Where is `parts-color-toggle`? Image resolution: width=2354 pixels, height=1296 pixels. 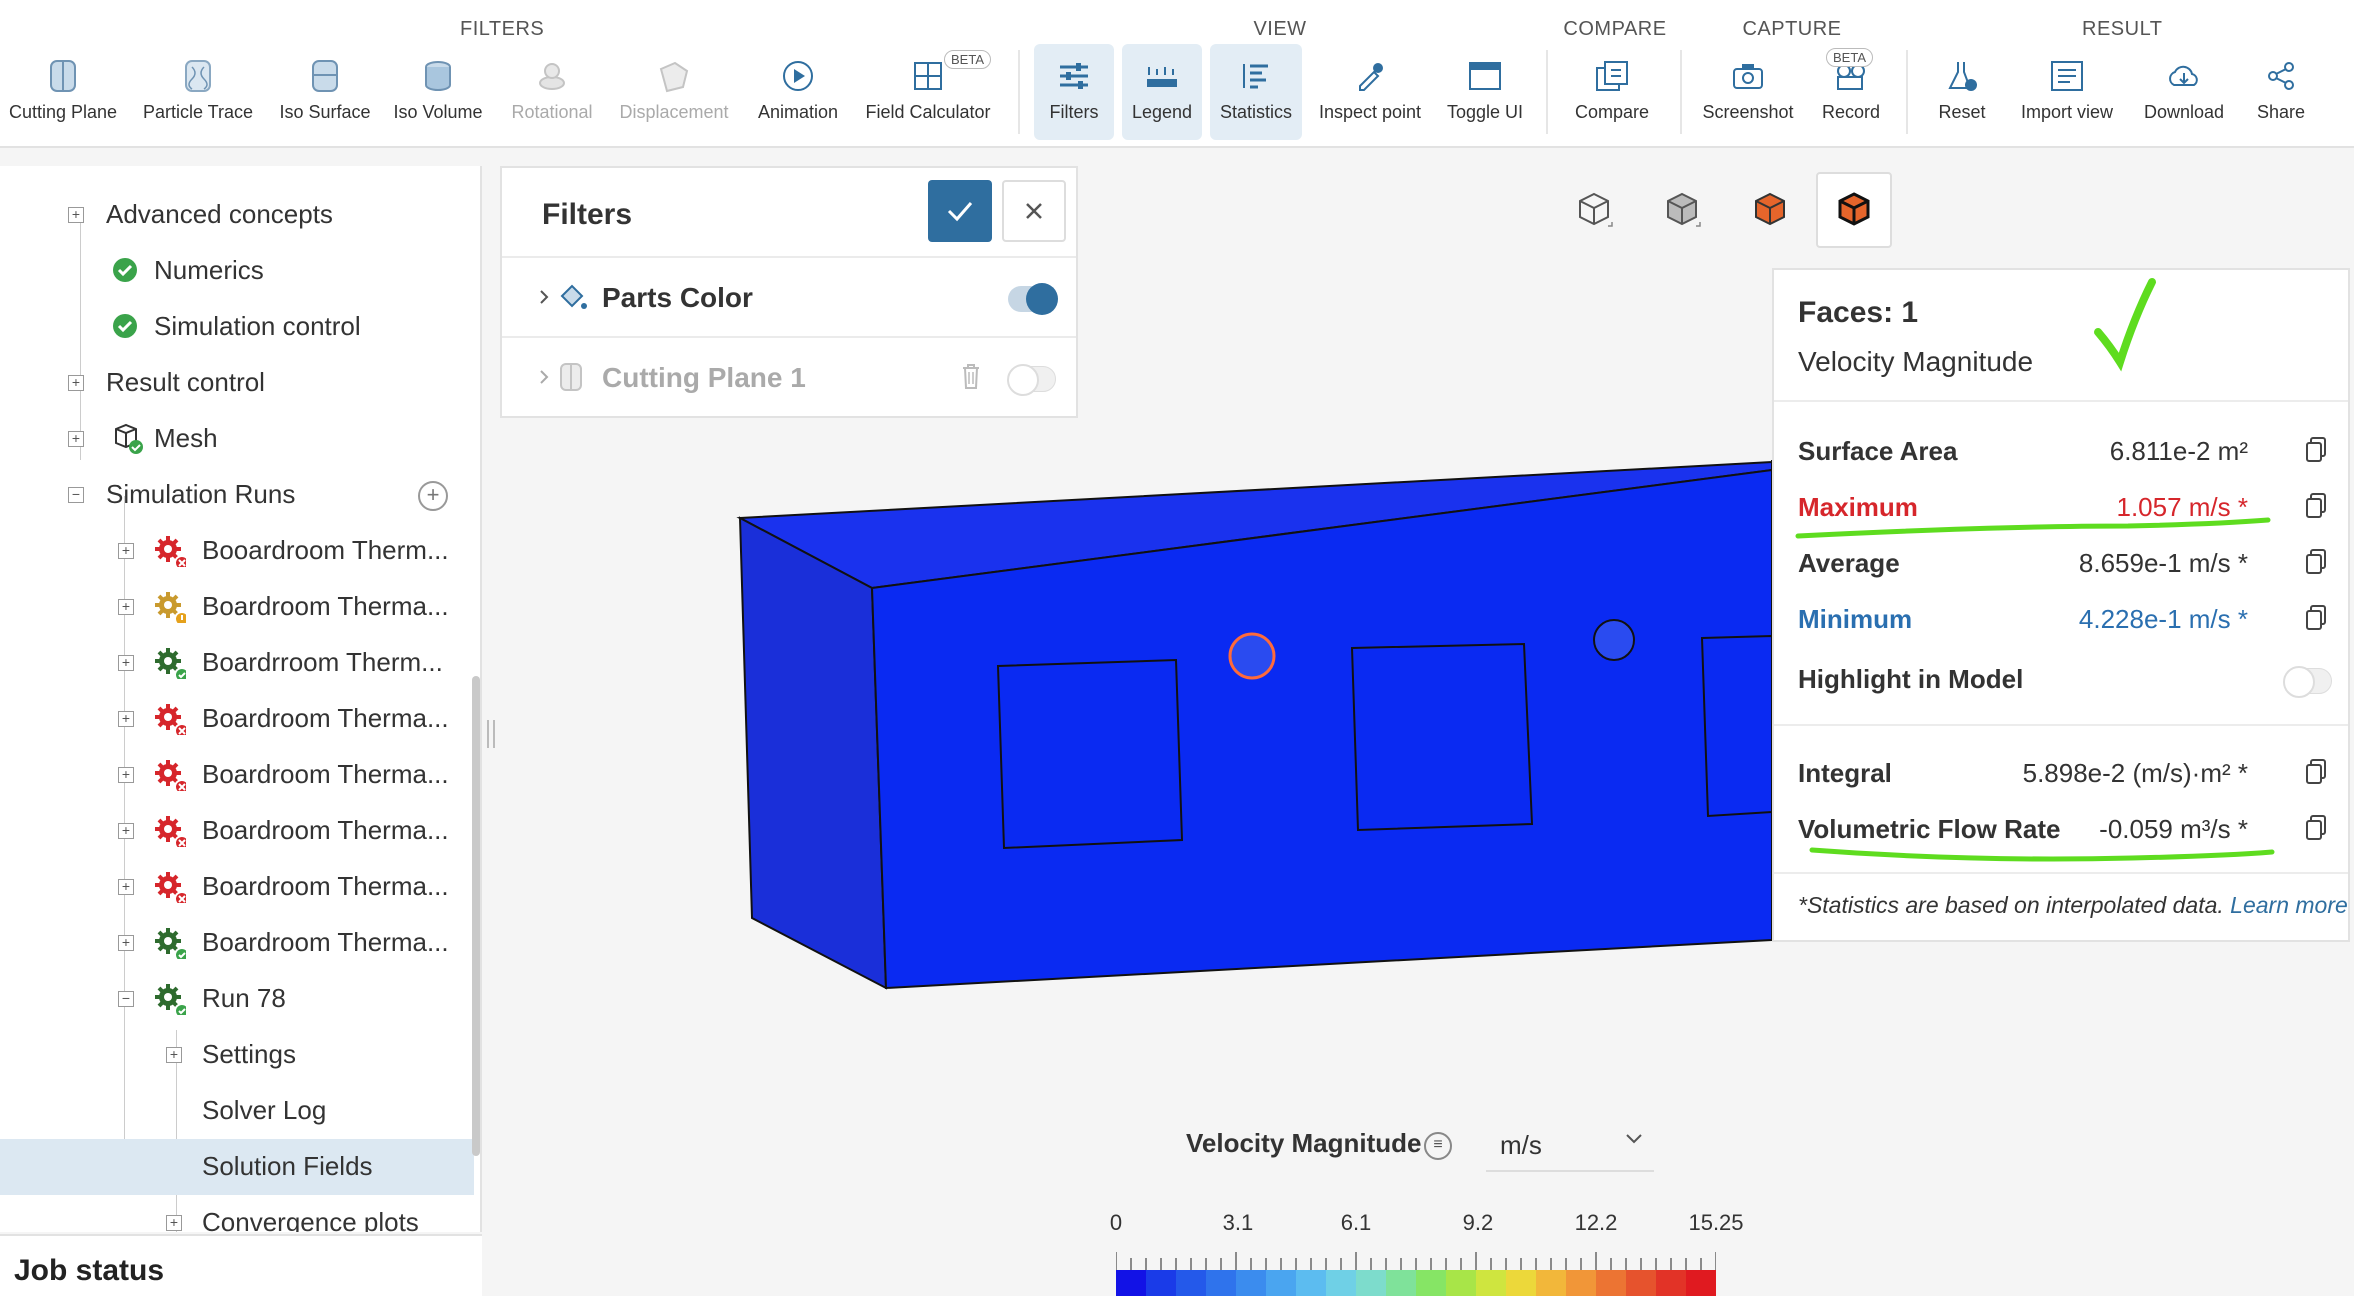
parts-color-toggle is located at coordinates (1033, 299).